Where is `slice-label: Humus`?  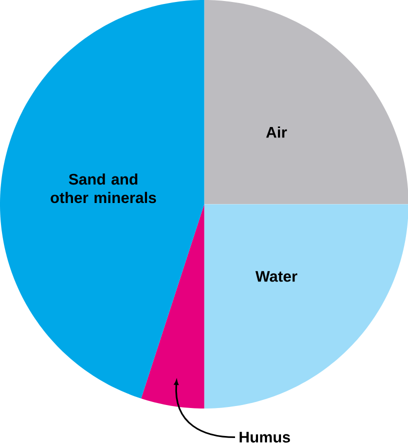
slice-label: Humus is located at coordinates (264, 437).